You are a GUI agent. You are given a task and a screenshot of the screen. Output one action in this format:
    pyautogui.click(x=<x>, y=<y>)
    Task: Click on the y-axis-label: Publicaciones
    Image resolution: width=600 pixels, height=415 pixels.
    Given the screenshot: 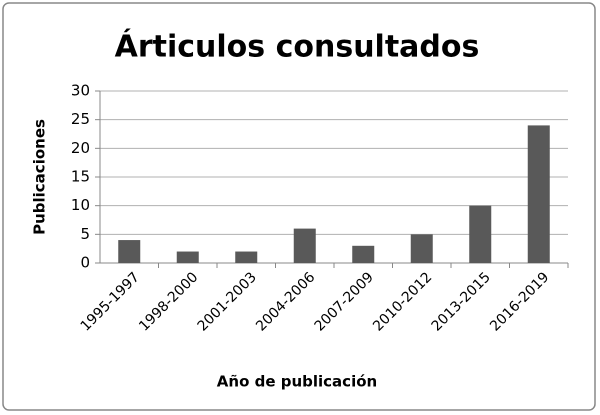 What is the action you would take?
    pyautogui.click(x=40, y=177)
    